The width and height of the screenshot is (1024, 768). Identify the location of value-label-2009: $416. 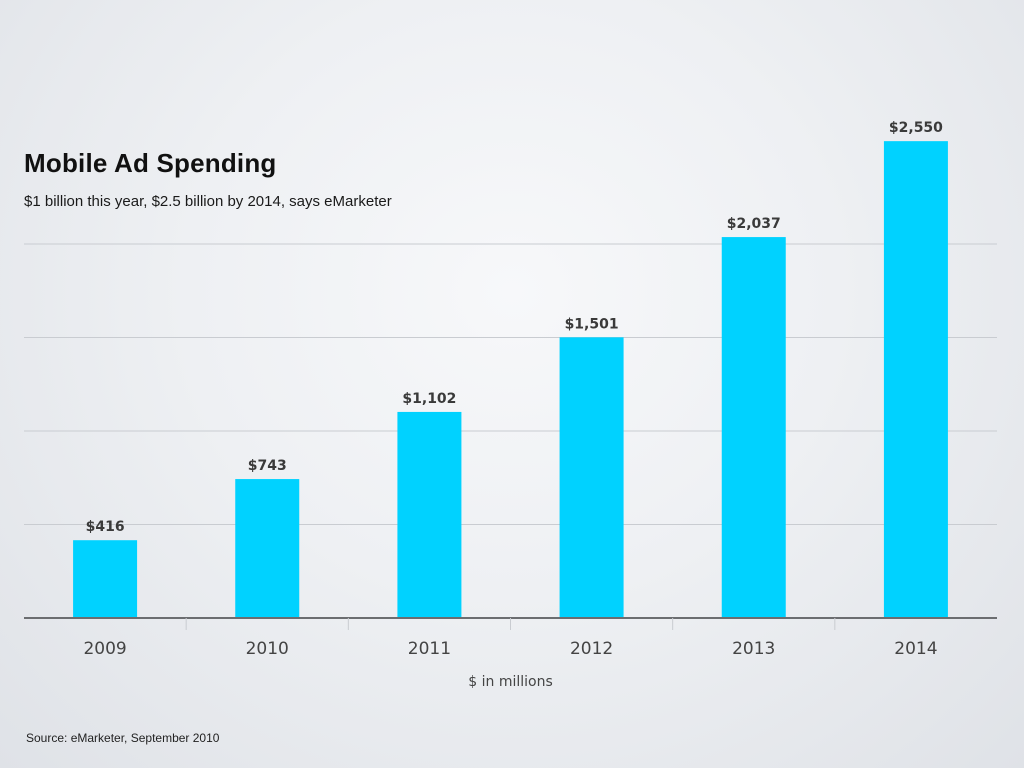
(105, 527).